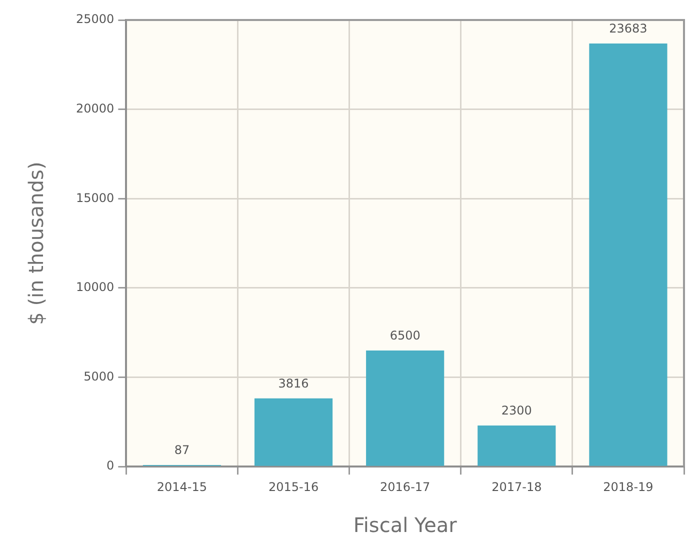 Image resolution: width=690 pixels, height=545 pixels. I want to click on x-tick-label: 2016-17, so click(405, 487).